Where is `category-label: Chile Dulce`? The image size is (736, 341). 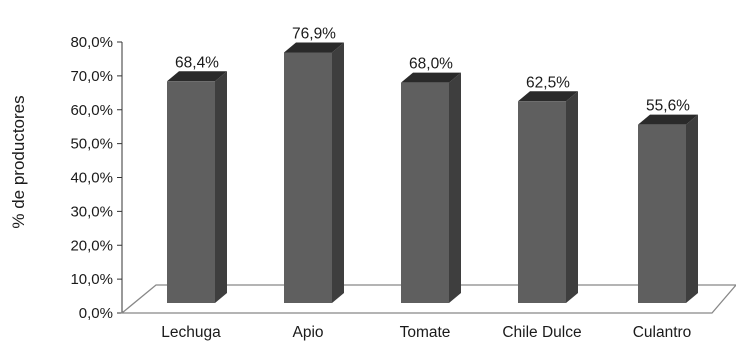 category-label: Chile Dulce is located at coordinates (541, 332).